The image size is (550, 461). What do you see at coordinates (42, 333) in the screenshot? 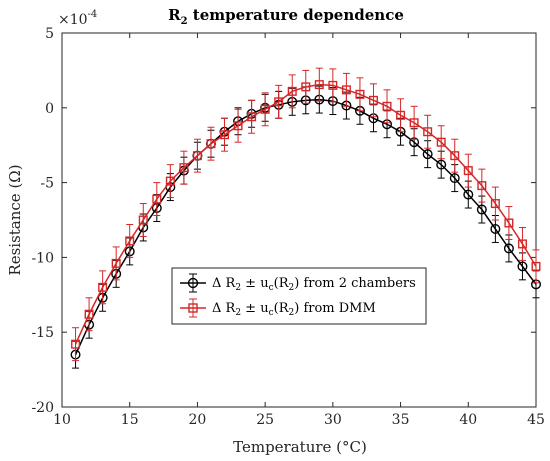
I see `y-tick-label: -15` at bounding box center [42, 333].